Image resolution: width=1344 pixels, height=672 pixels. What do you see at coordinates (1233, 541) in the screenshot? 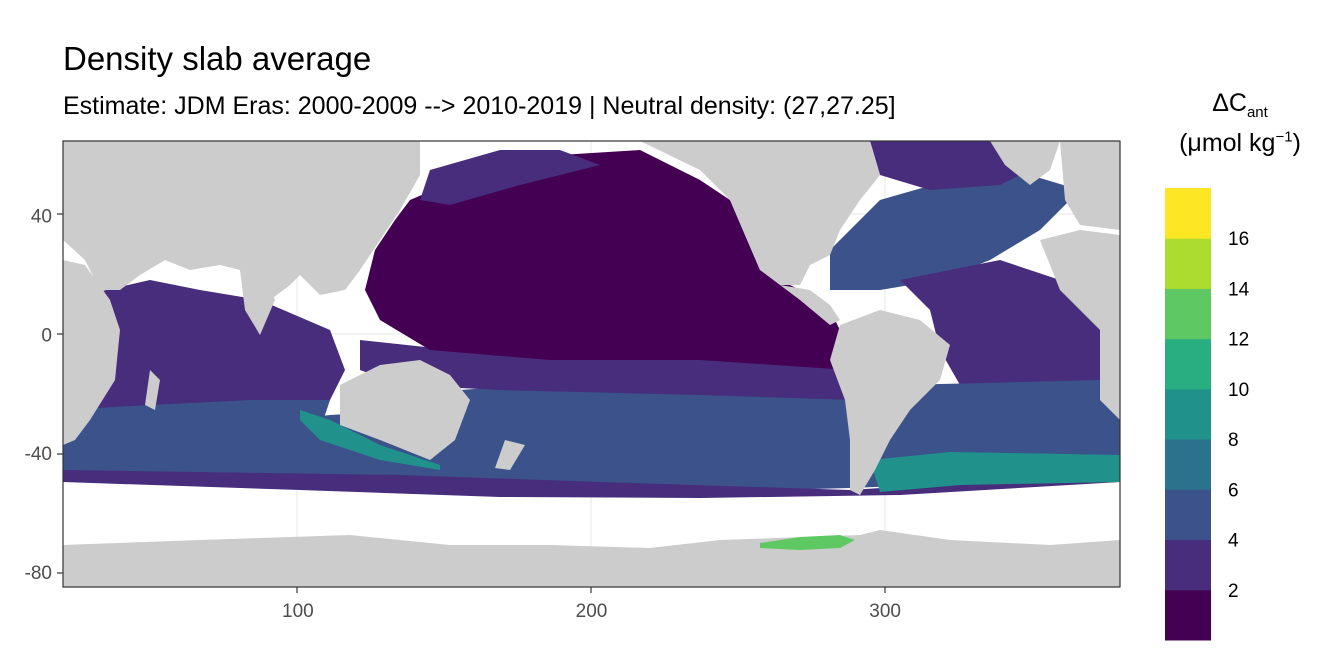
I see `legend-tick-label: 4` at bounding box center [1233, 541].